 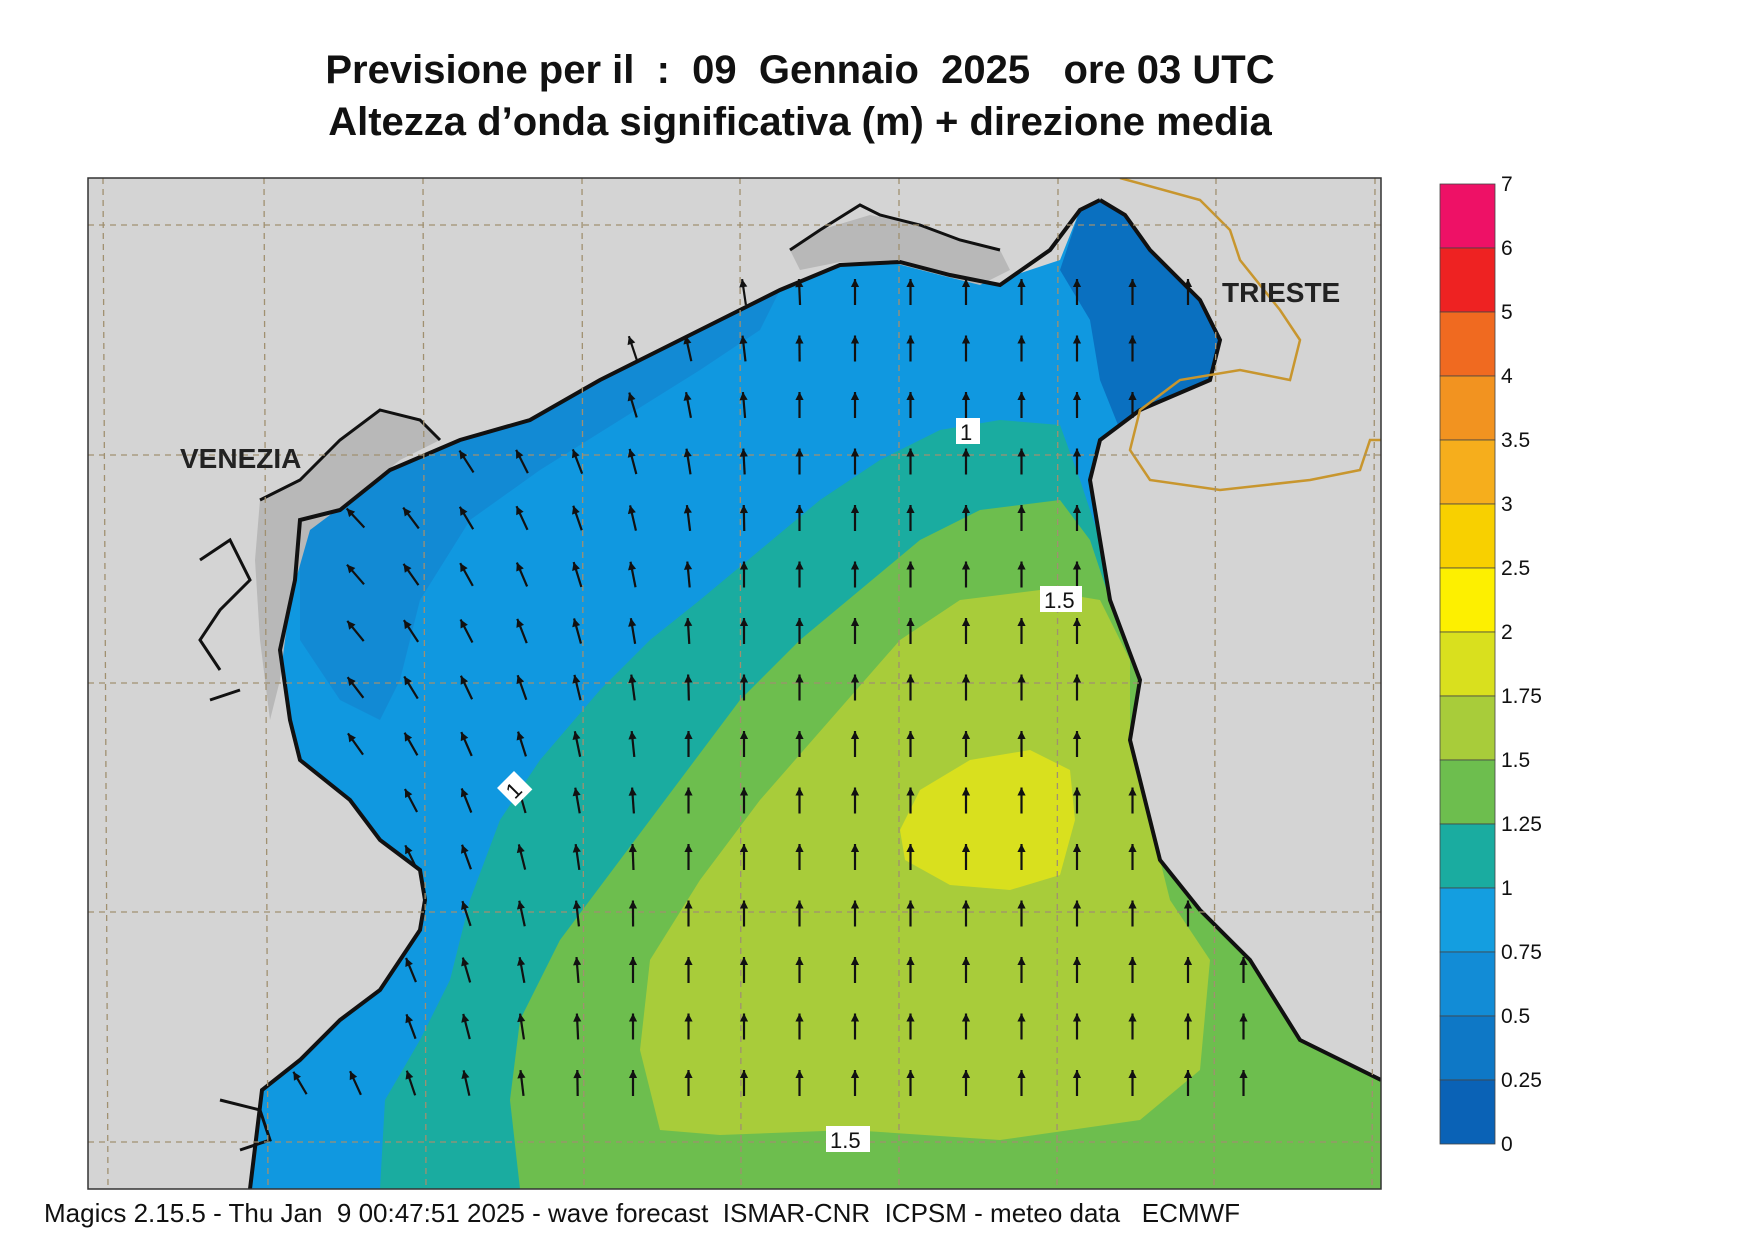 What do you see at coordinates (1515, 568) in the screenshot?
I see `legend-label: 2.5` at bounding box center [1515, 568].